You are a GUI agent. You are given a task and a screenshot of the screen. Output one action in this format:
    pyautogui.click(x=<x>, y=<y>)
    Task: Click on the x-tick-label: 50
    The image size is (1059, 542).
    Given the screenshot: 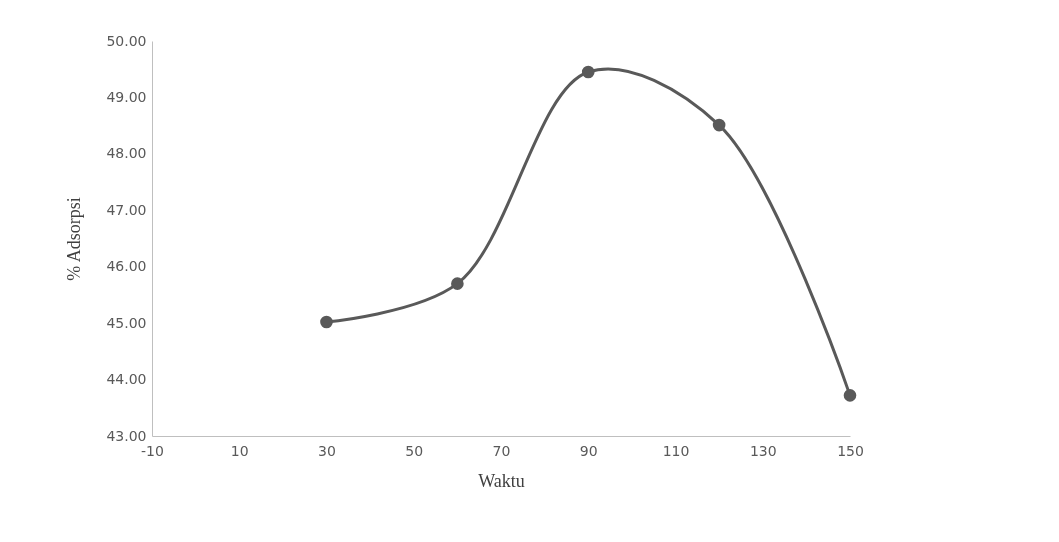 What is the action you would take?
    pyautogui.click(x=414, y=450)
    